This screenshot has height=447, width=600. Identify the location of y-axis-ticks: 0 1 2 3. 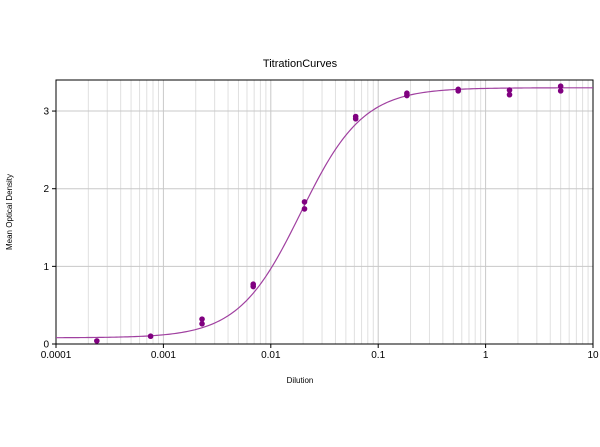
(49, 229).